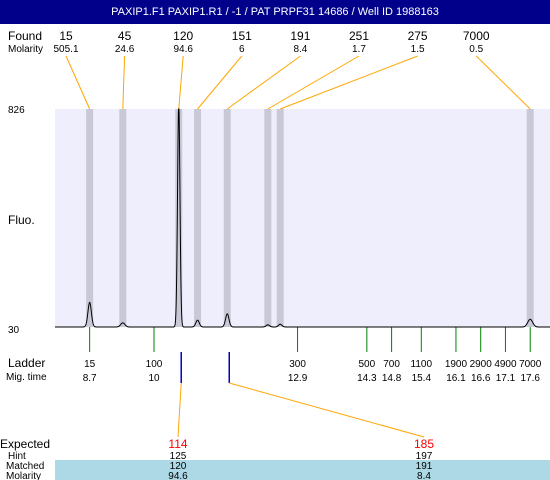  What do you see at coordinates (178, 456) in the screenshot?
I see `hint-value-0: 125` at bounding box center [178, 456].